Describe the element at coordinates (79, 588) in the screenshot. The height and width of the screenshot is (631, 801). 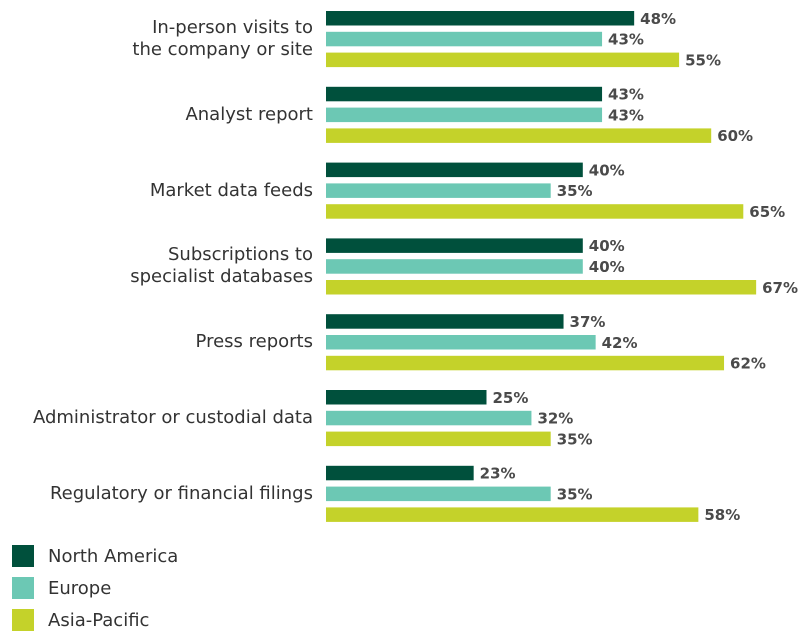
I see `legend-label: Europe` at that location.